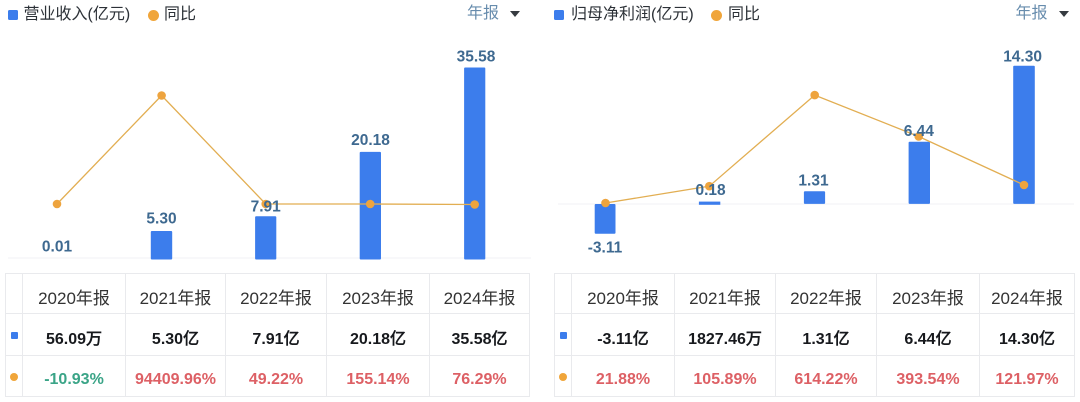 The height and width of the screenshot is (402, 1080). Describe the element at coordinates (605, 248) in the screenshot. I see `svg-text: -3.11` at that location.